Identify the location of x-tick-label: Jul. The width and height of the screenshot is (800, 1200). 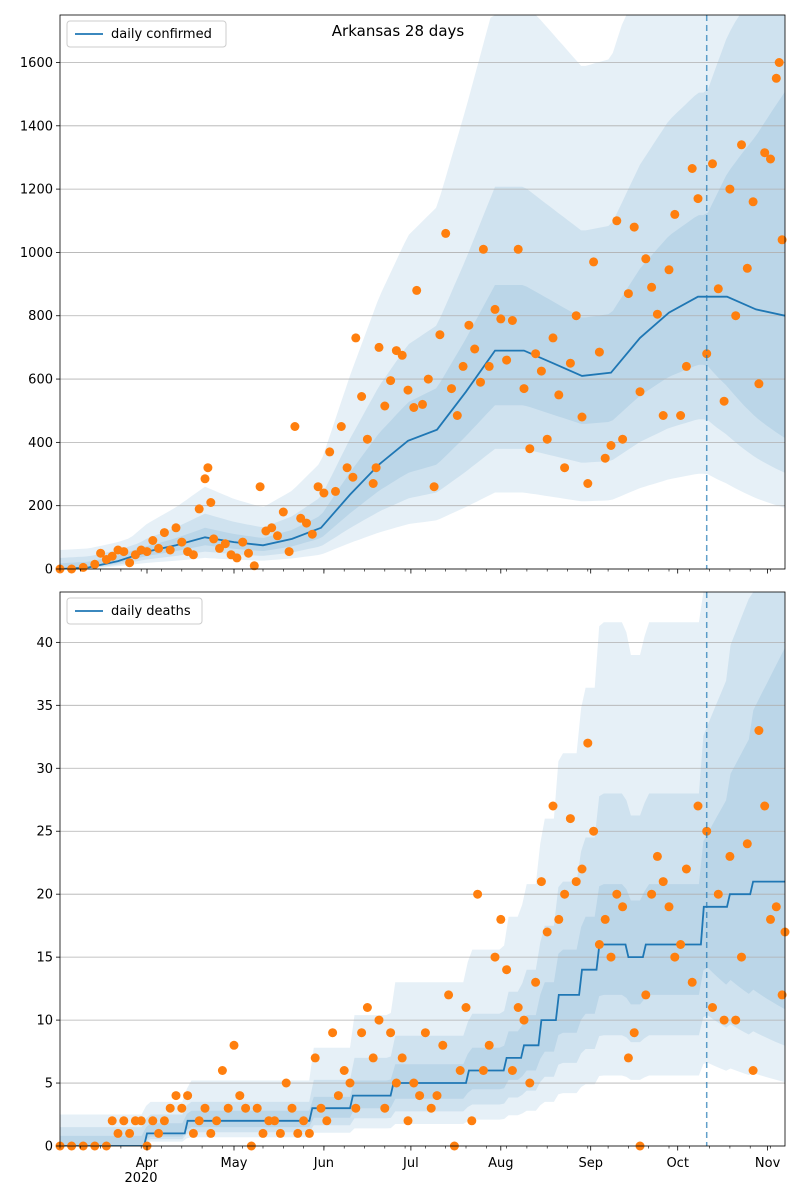
(410, 1163).